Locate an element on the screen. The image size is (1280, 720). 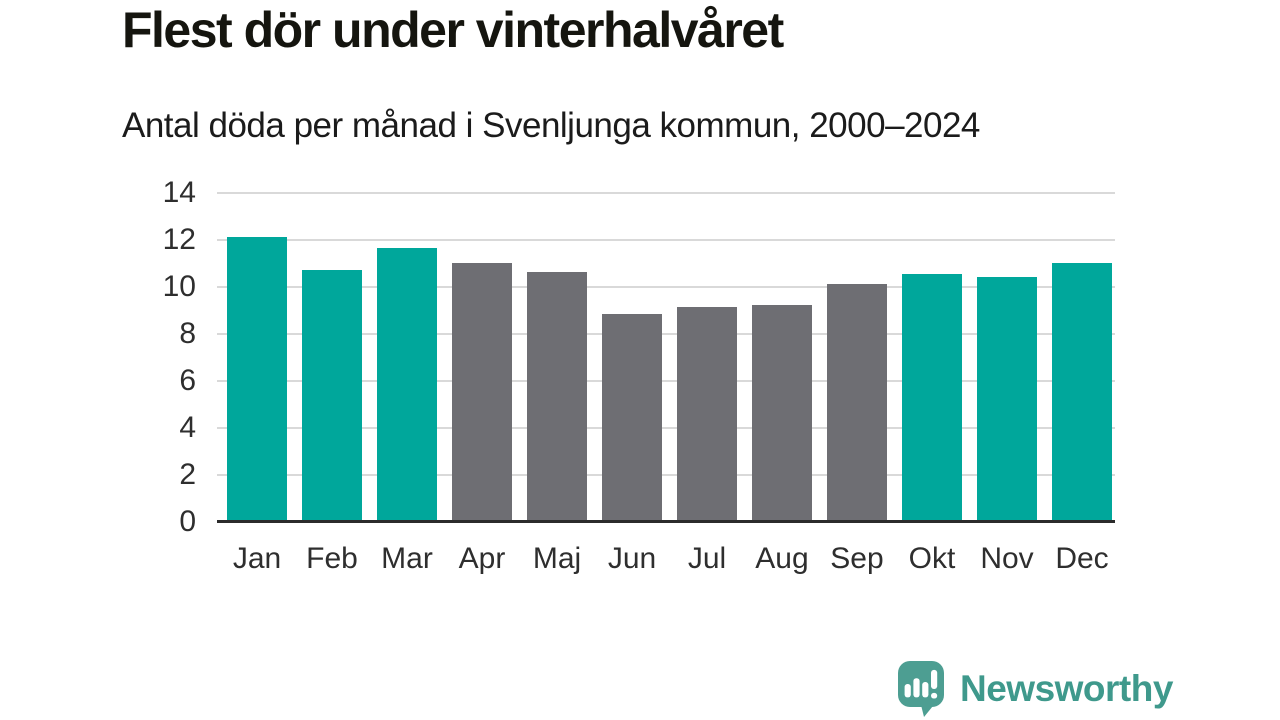
bar-jan is located at coordinates (257, 378).